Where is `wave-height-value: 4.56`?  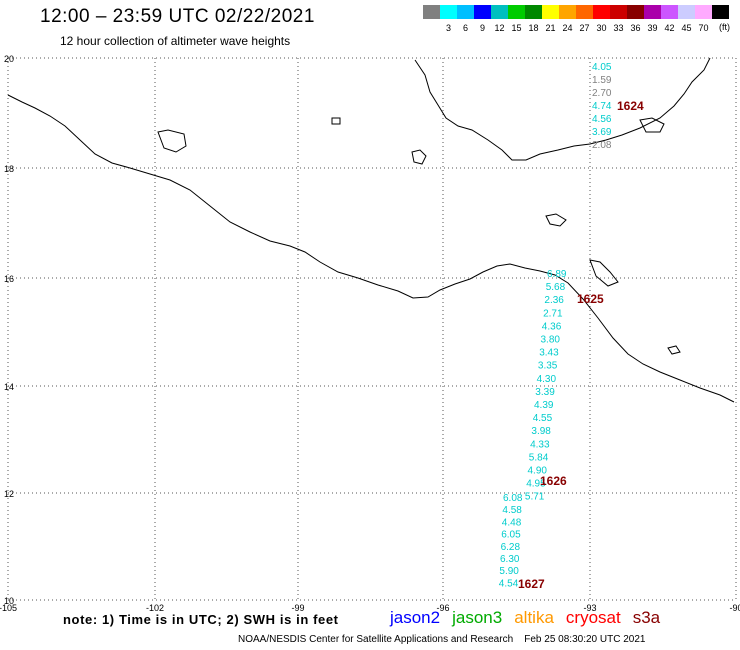
wave-height-value: 4.56 is located at coordinates (602, 119).